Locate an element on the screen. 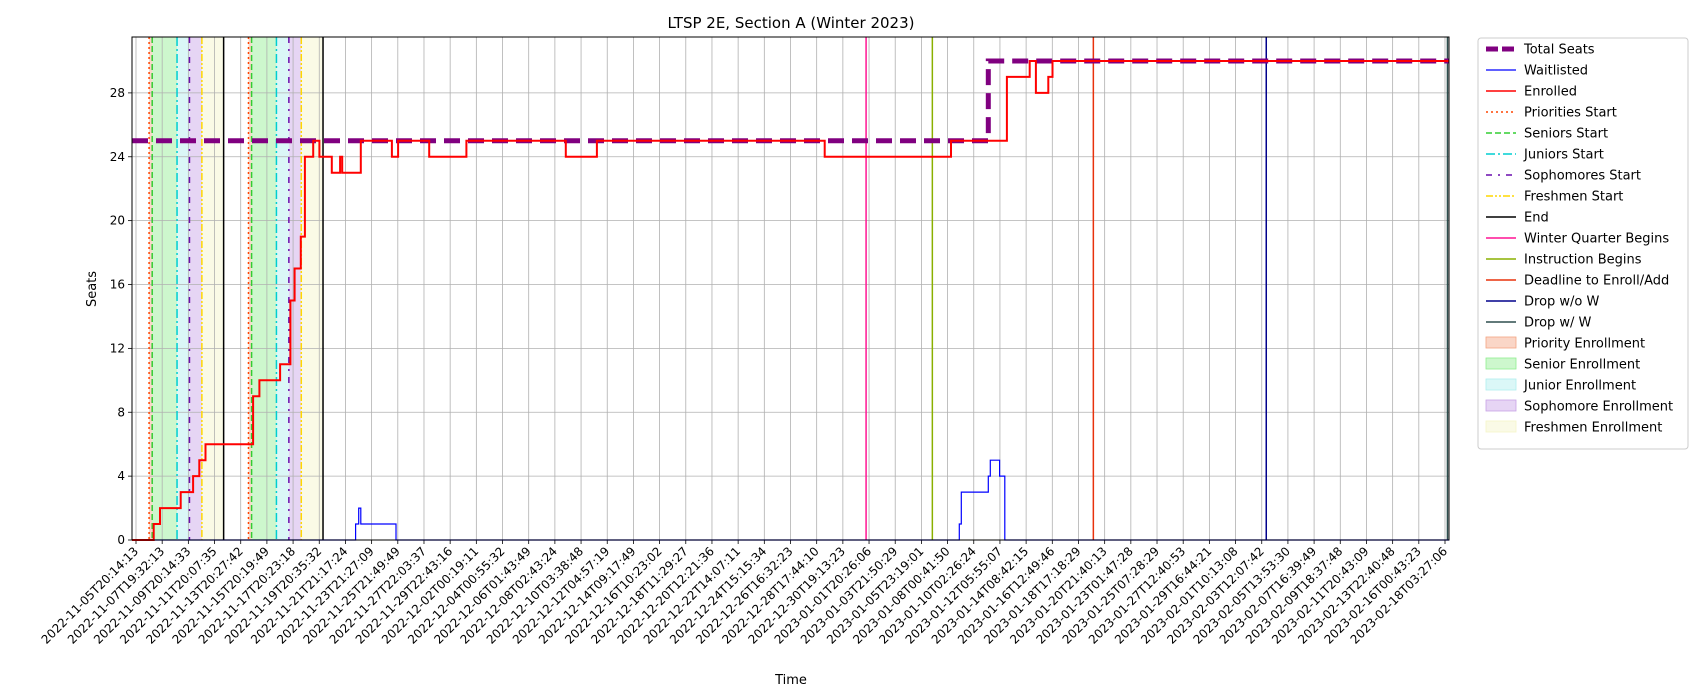  y-tick-label: 24 is located at coordinates (117, 157).